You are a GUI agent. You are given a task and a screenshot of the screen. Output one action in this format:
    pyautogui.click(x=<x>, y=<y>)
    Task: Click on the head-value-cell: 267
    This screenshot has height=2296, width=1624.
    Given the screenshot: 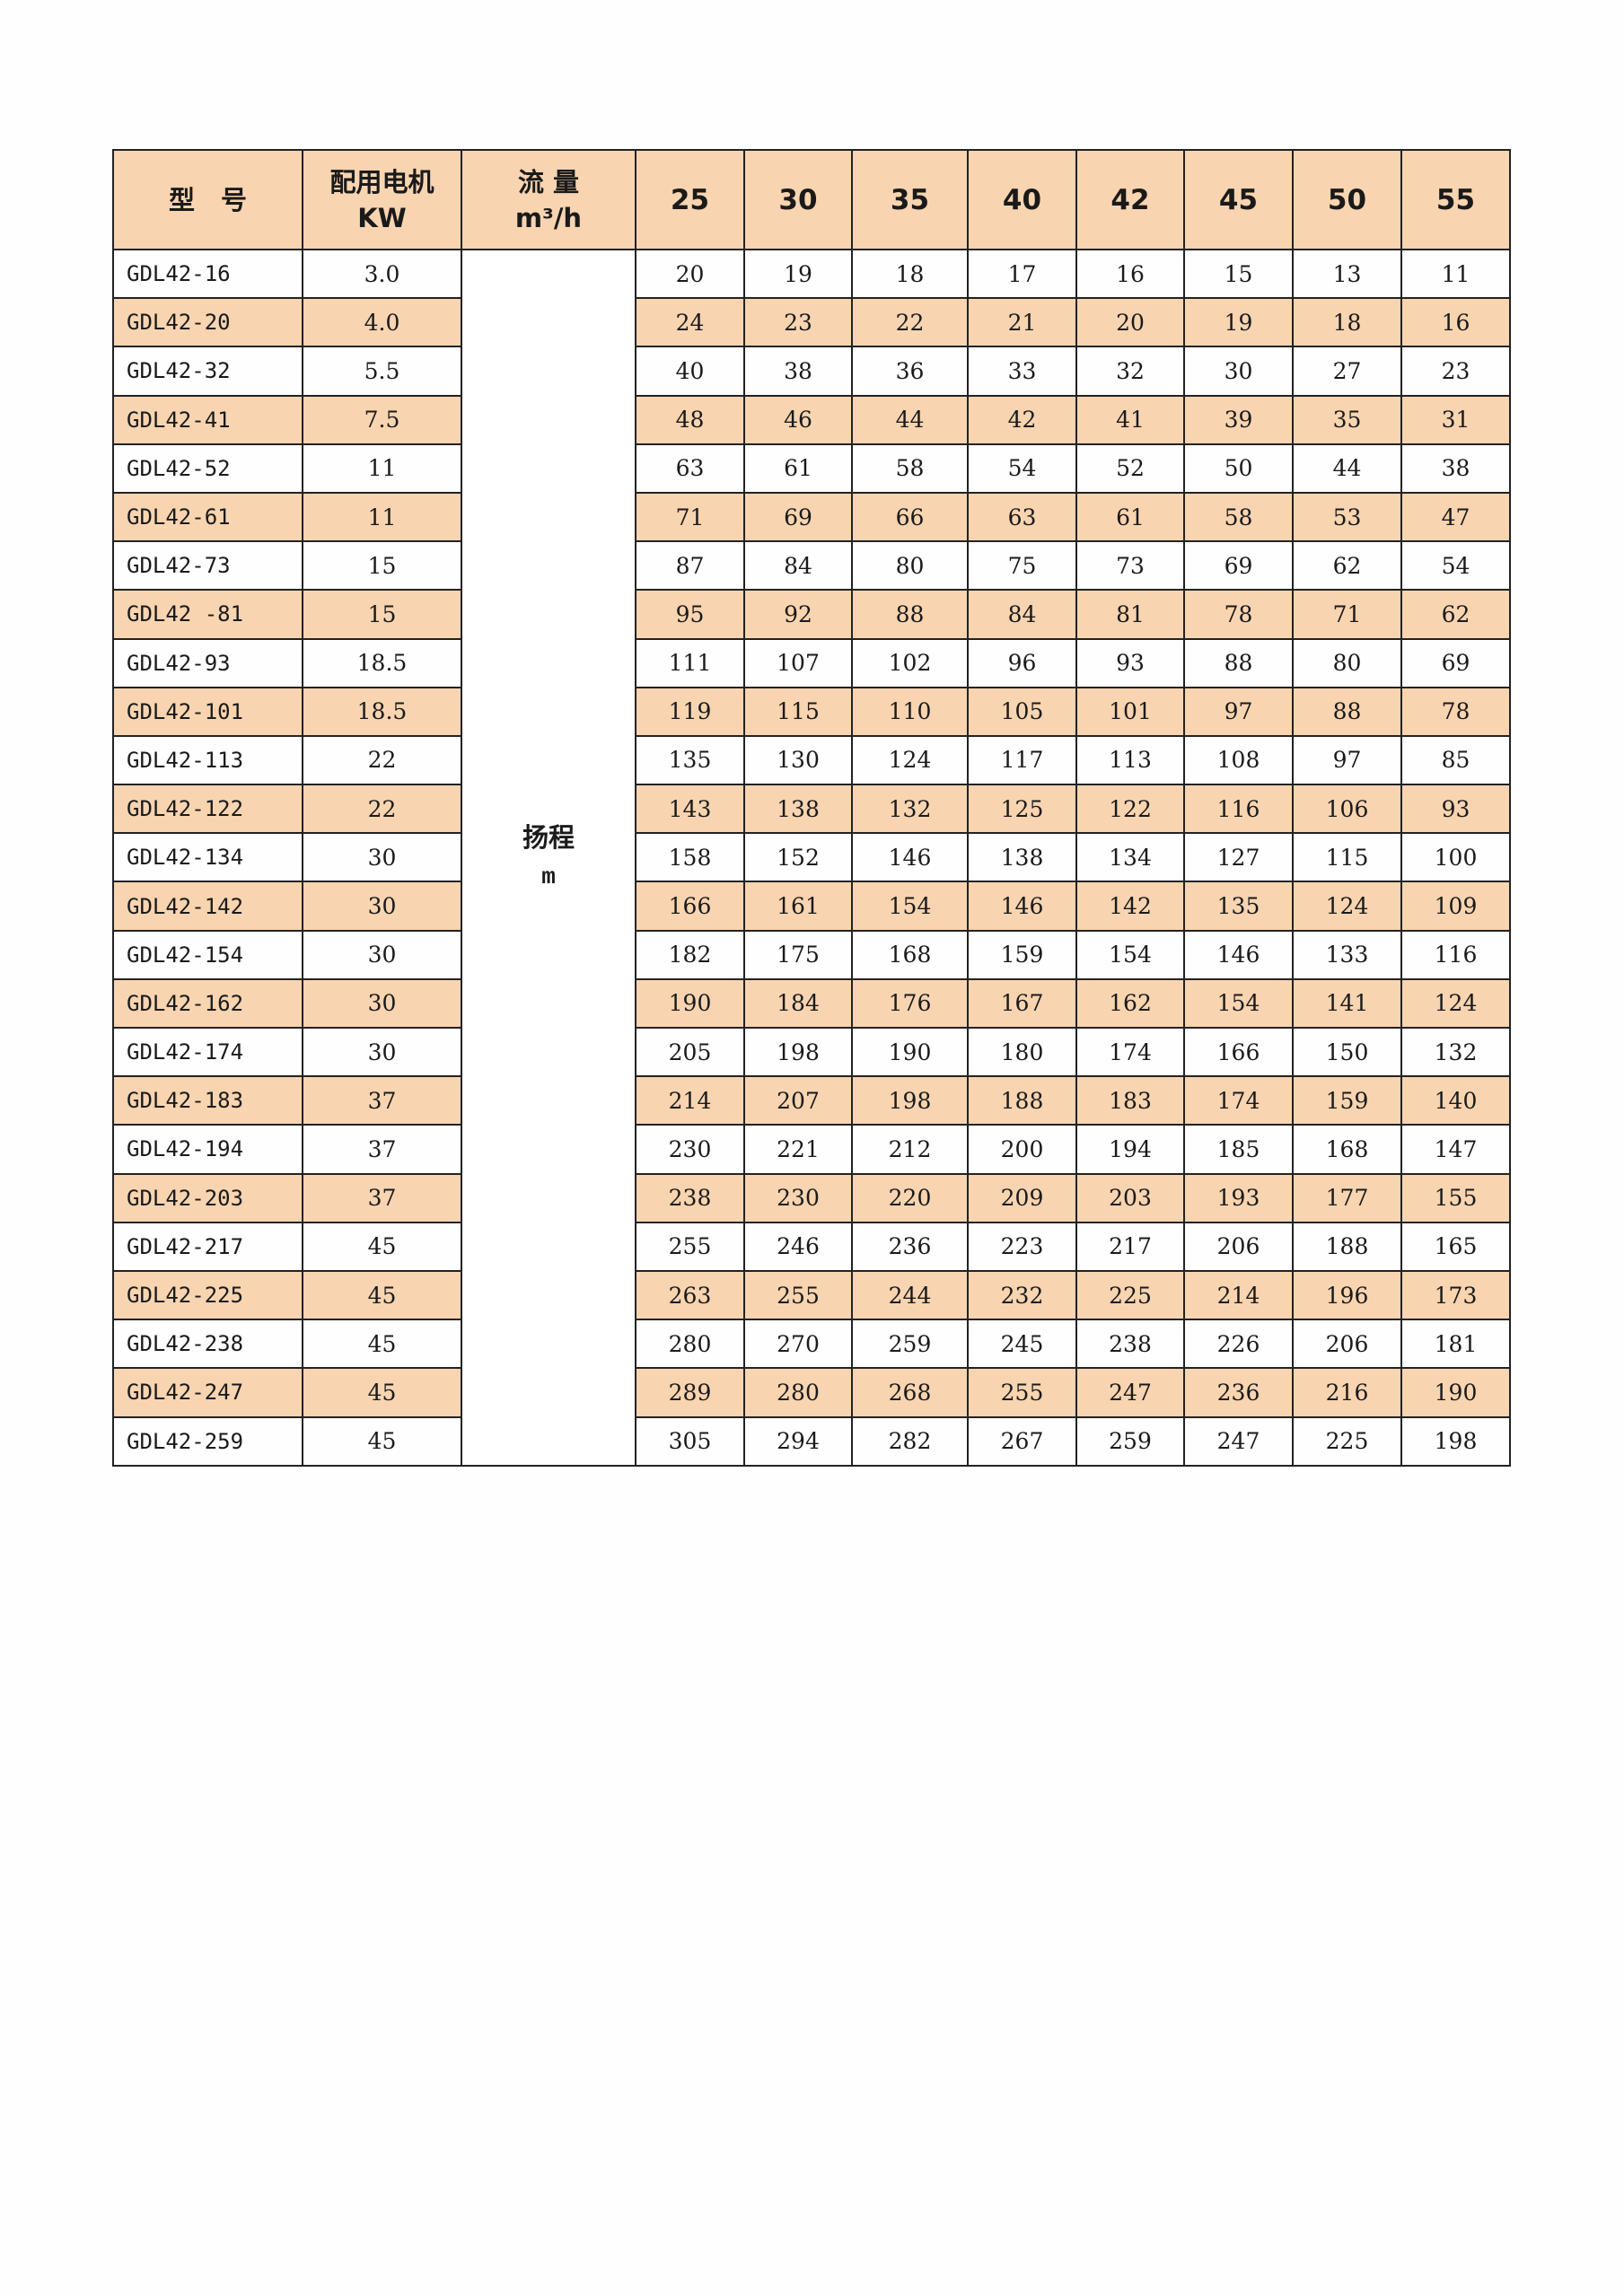 What is the action you would take?
    pyautogui.click(x=1022, y=1441)
    